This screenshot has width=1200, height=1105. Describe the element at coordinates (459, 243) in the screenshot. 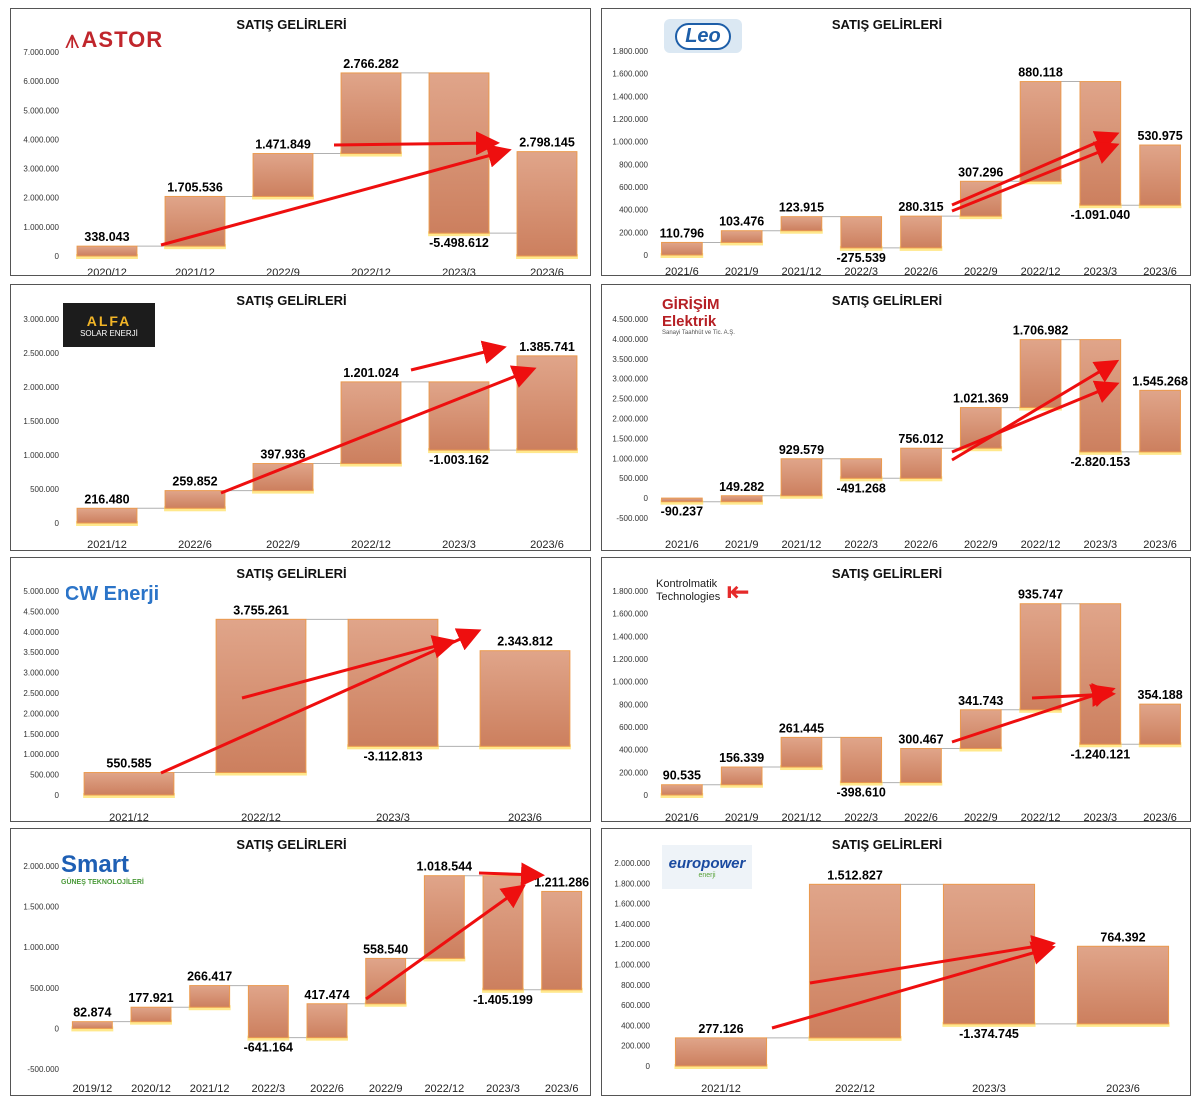

I see `data-label: -5.498.612` at that location.